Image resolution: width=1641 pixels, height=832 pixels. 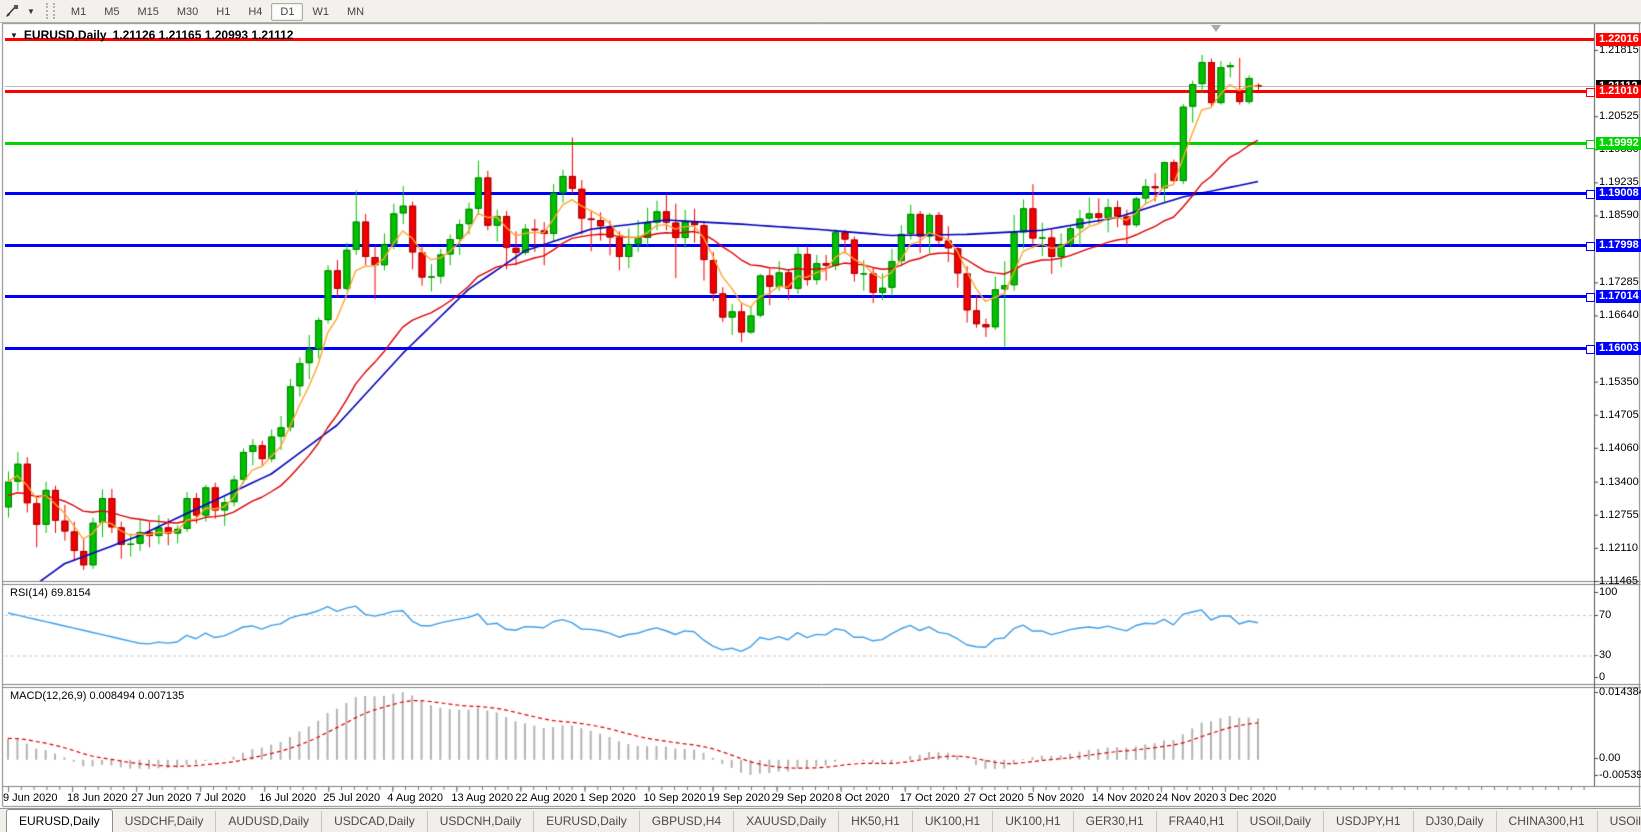 I want to click on hline-price-tag-1.21010: 1.21010, so click(x=1618, y=91).